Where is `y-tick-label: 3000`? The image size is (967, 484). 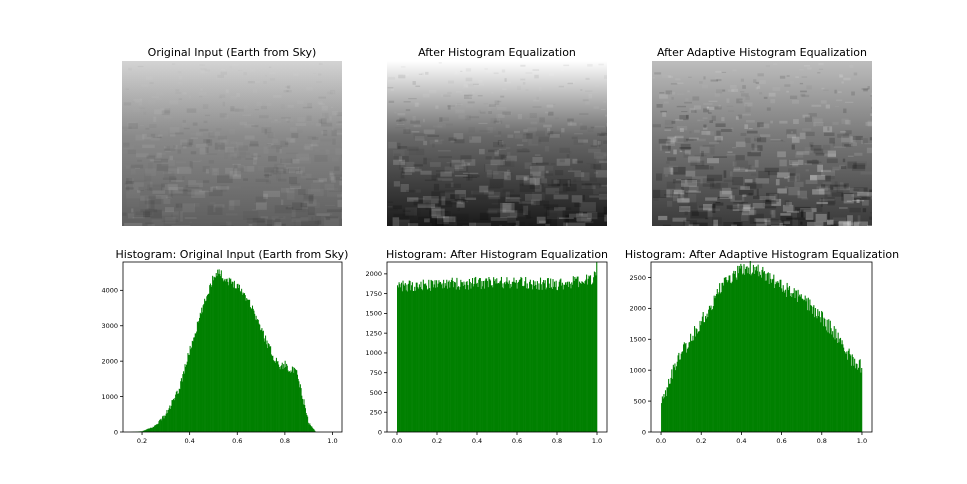 y-tick-label: 3000 is located at coordinates (109, 326).